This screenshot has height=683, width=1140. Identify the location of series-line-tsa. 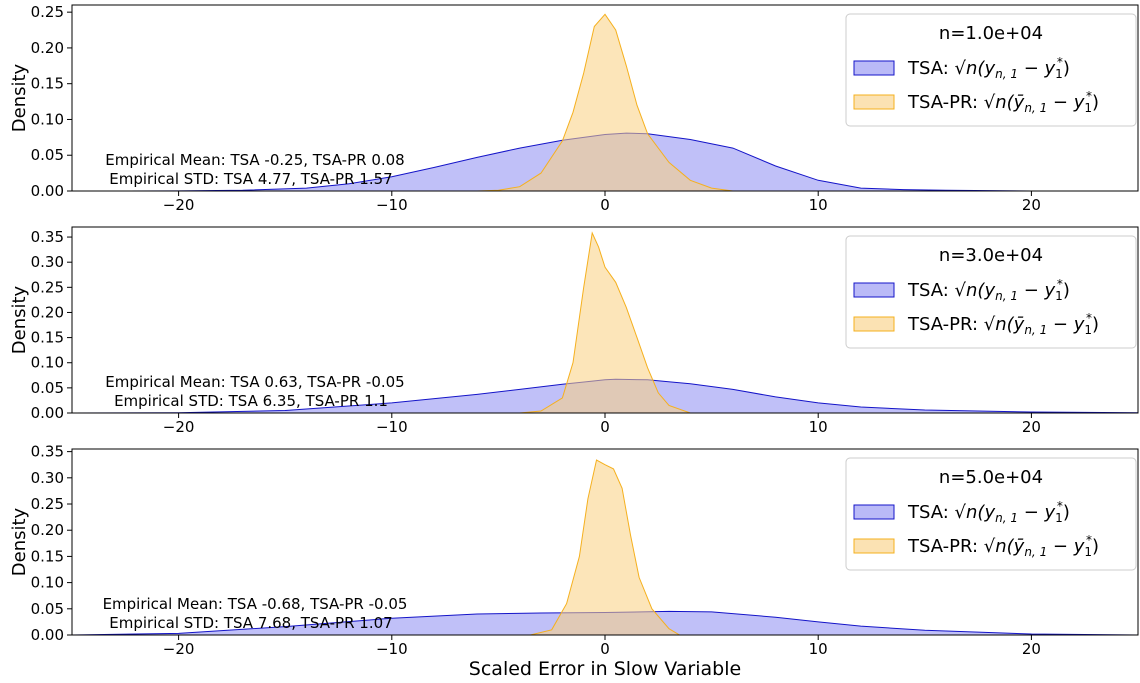
(605, 622).